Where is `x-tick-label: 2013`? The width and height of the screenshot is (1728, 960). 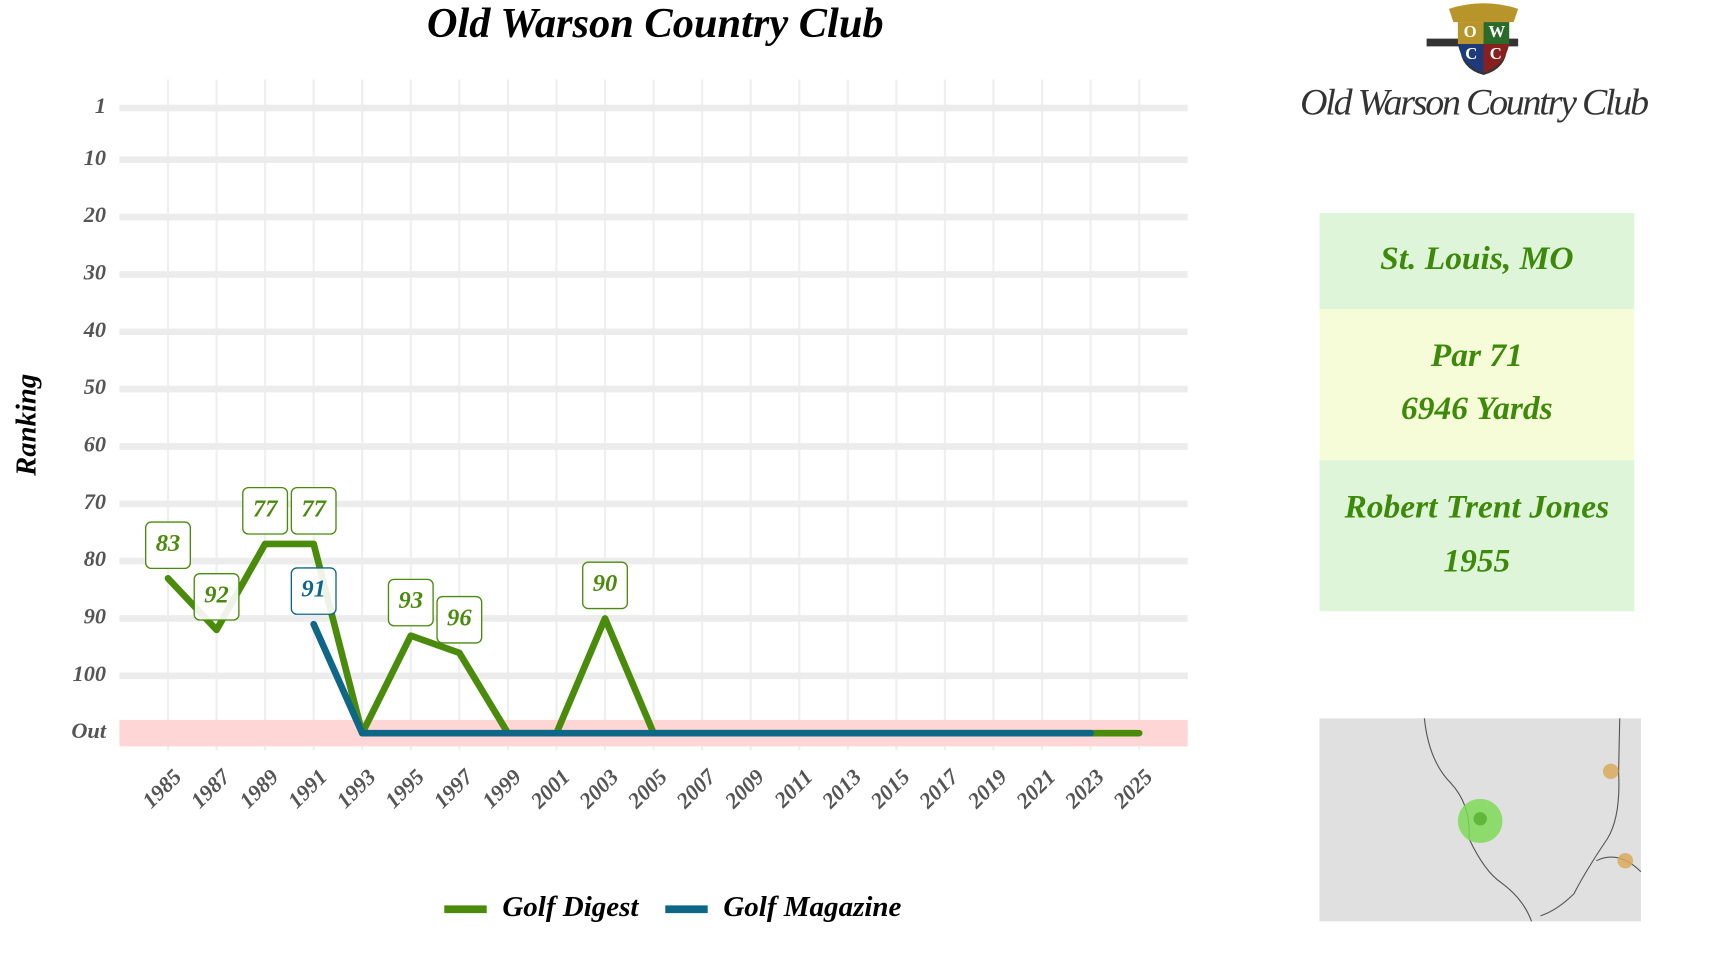 x-tick-label: 2013 is located at coordinates (841, 788).